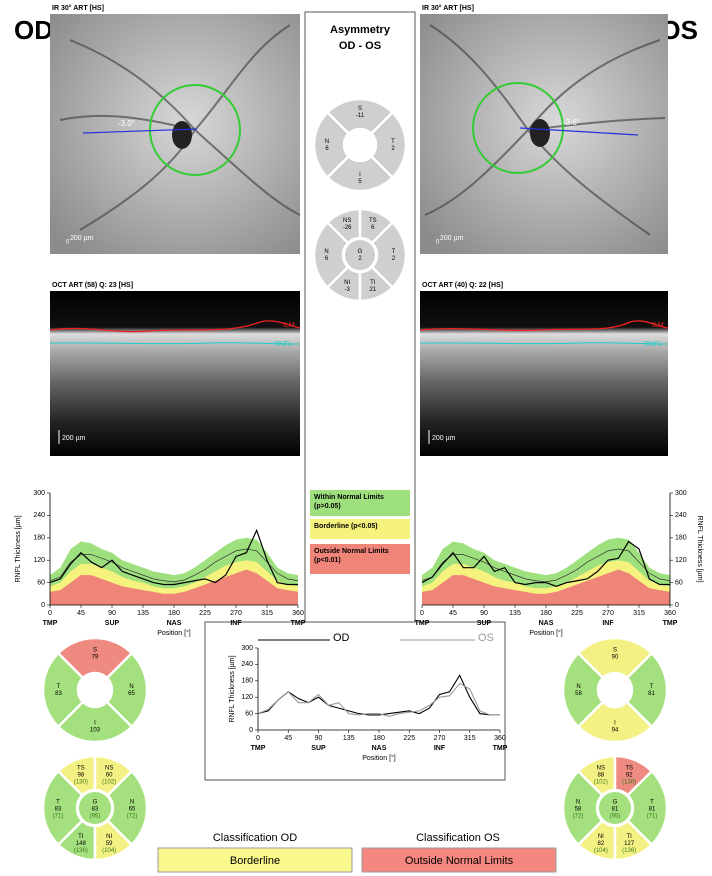 This screenshot has height=876, width=712. Describe the element at coordinates (515, 613) in the screenshot. I see `x-tick-label: 135` at that location.